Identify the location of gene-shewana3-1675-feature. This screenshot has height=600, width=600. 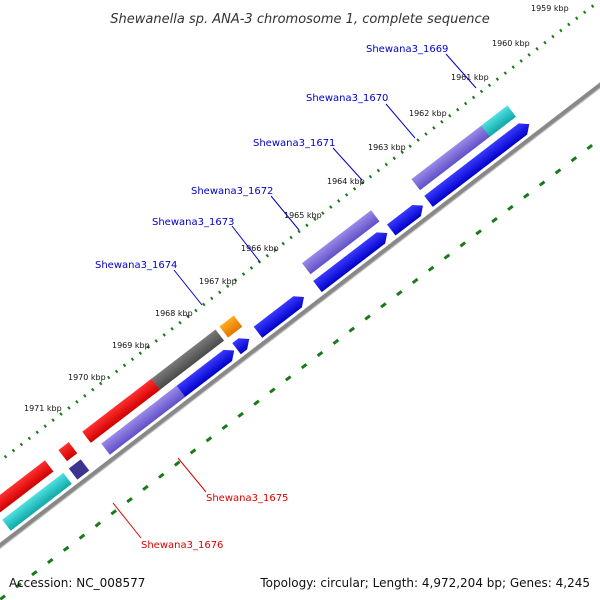
(143, 420).